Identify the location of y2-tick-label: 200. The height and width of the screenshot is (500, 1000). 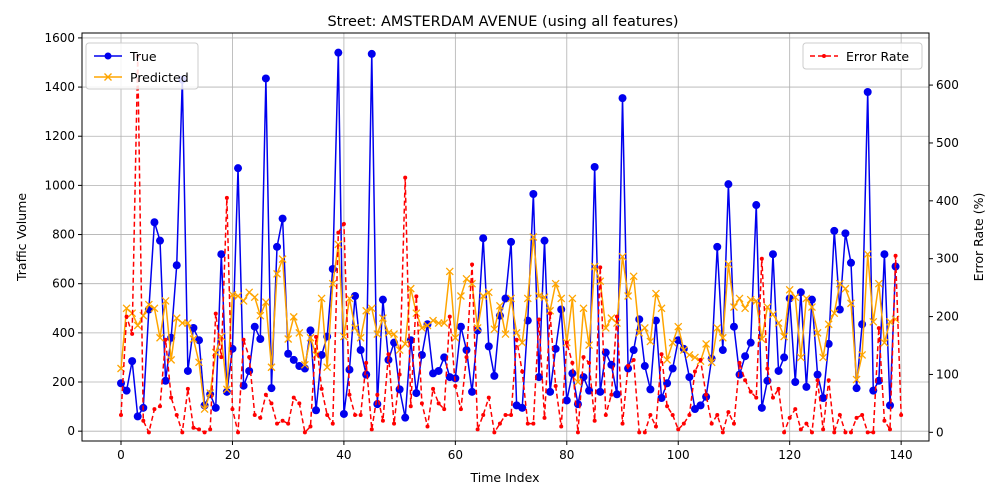
(947, 317).